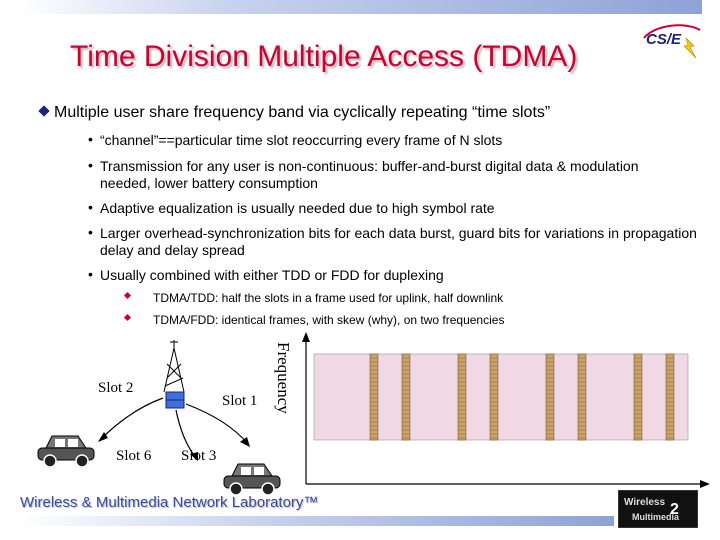 This screenshot has height=540, width=720. Describe the element at coordinates (44, 111) in the screenshot. I see `diamond-bullet-icon` at that location.